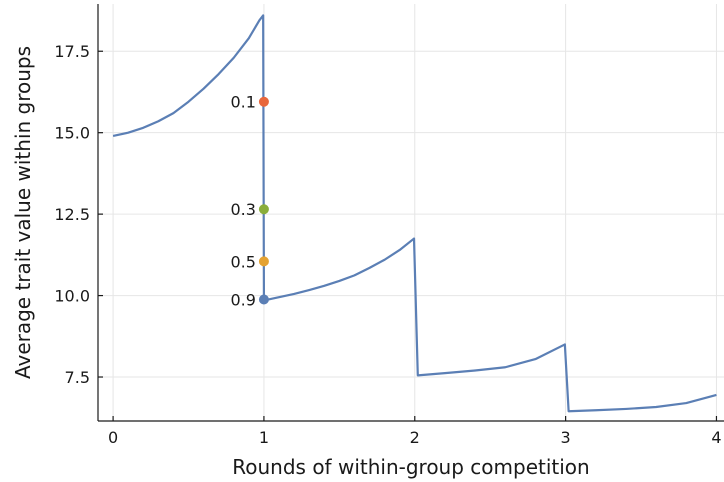 This screenshot has height=482, width=724. What do you see at coordinates (242, 299) in the screenshot?
I see `data-point-label: 0.9` at bounding box center [242, 299].